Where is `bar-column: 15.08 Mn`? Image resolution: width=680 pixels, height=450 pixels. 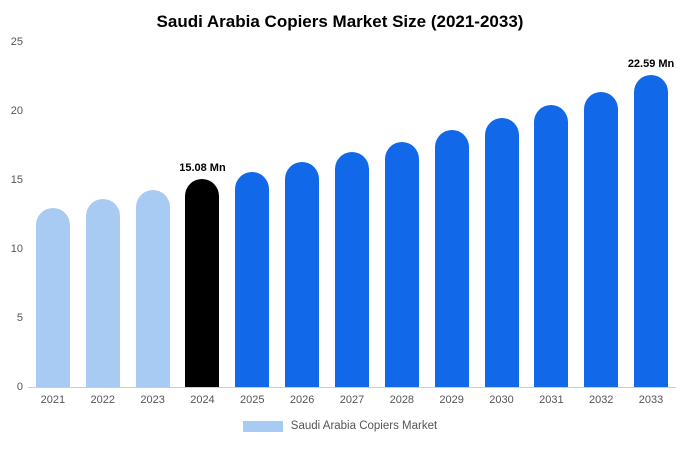 bar-column: 15.08 Mn is located at coordinates (203, 214).